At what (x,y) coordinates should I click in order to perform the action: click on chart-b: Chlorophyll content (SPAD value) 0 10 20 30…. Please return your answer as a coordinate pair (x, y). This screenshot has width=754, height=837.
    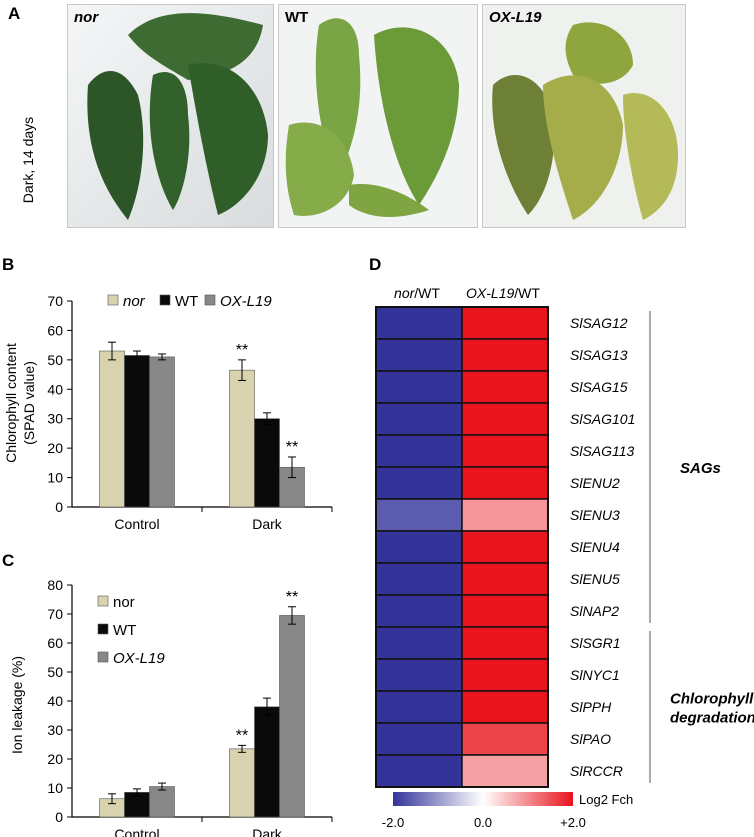
    Looking at the image, I should click on (168, 412).